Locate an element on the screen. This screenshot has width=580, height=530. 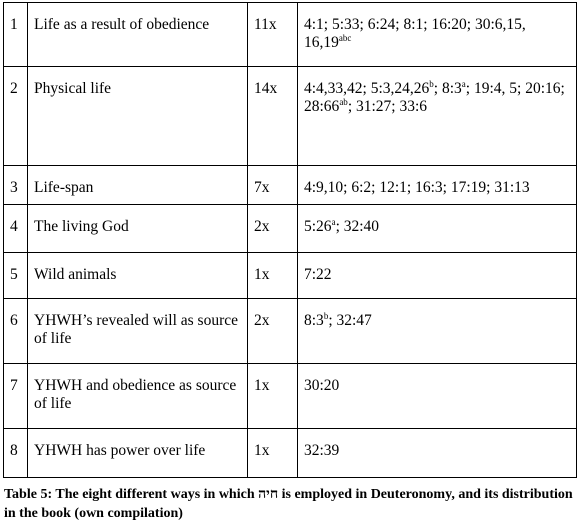
usage-category: Wild animals is located at coordinates (137, 275).